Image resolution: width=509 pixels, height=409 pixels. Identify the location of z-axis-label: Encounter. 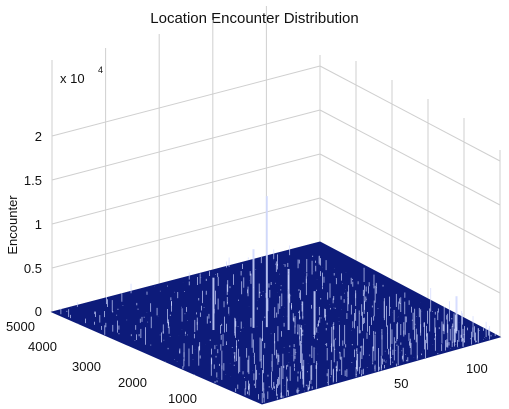
(12, 225).